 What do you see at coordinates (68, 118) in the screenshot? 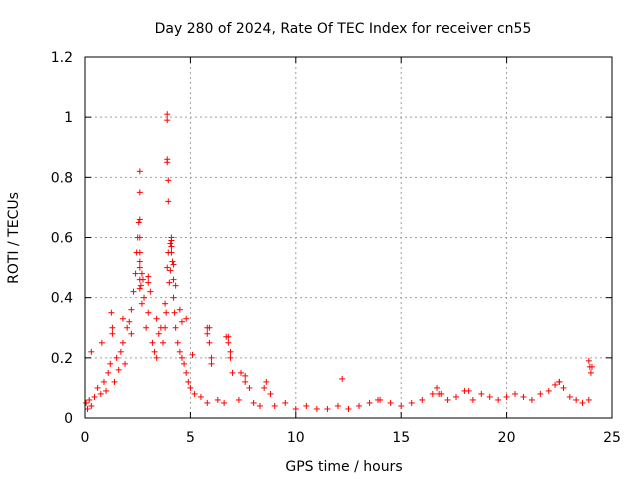
I see `y-tick-label: 1` at bounding box center [68, 118].